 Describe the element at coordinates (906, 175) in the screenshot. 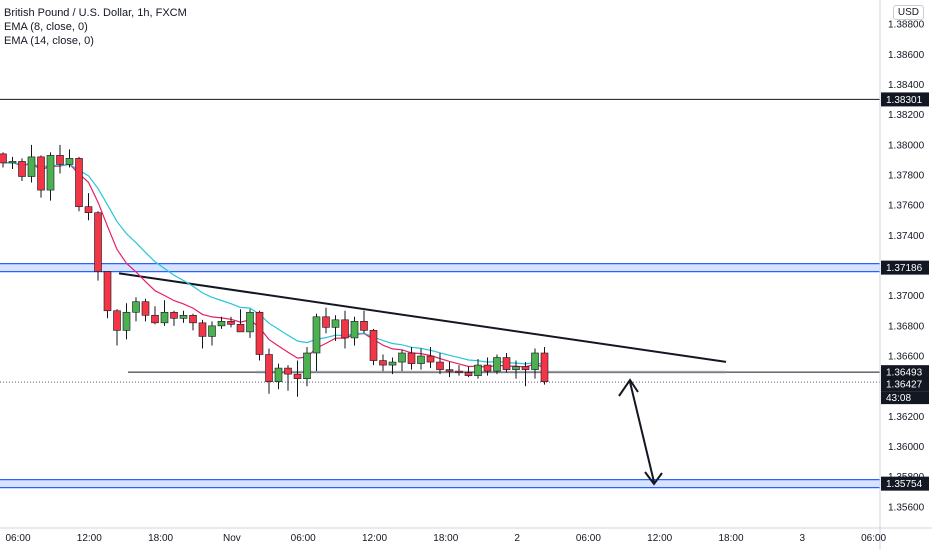

I see `price-tick-label: 1.37800` at that location.